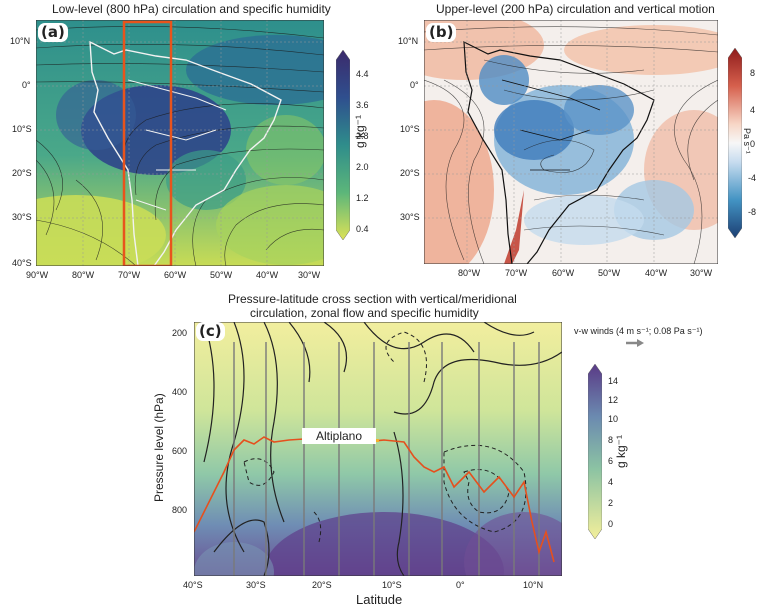 The image size is (766, 609). Describe the element at coordinates (322, 585) in the screenshot. I see `panel-c-x-tick: 20°S` at that location.